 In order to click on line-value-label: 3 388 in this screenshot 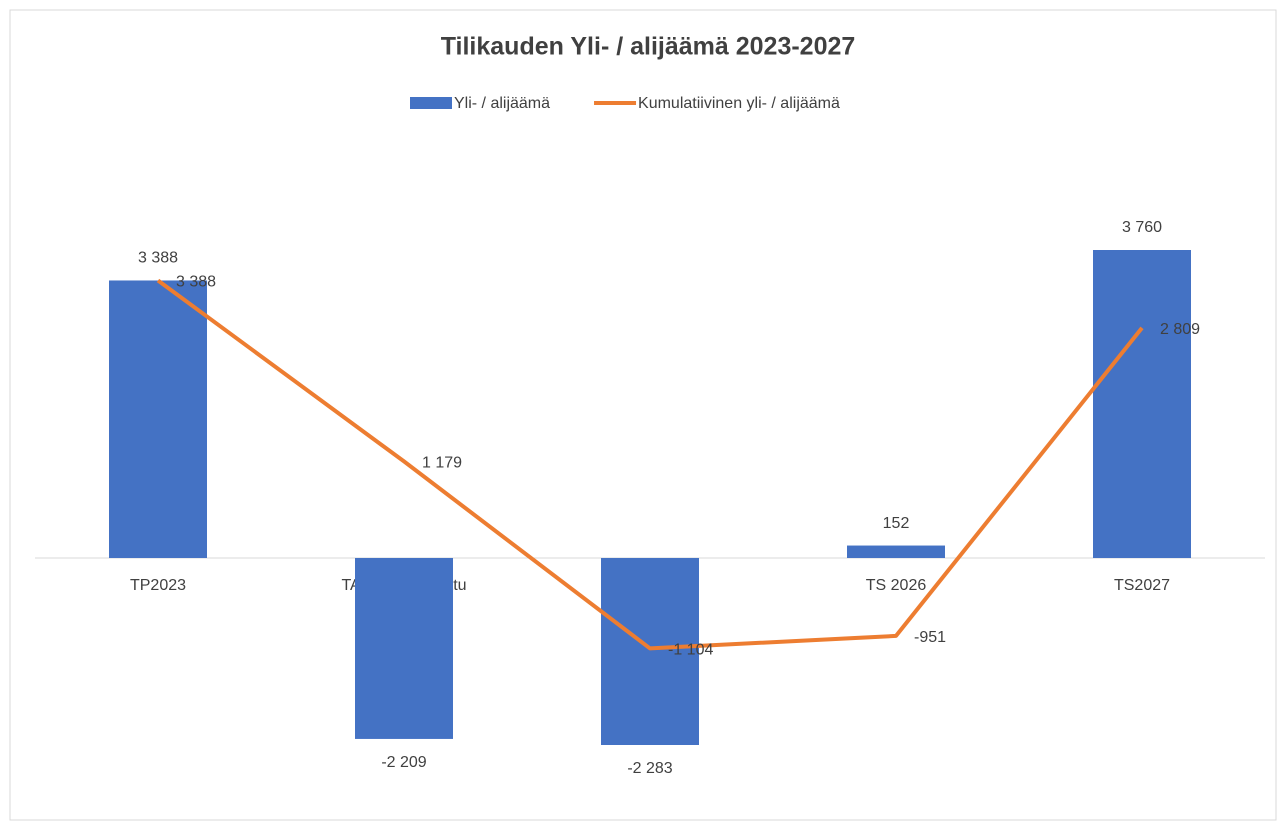, I will do `click(196, 282)`.